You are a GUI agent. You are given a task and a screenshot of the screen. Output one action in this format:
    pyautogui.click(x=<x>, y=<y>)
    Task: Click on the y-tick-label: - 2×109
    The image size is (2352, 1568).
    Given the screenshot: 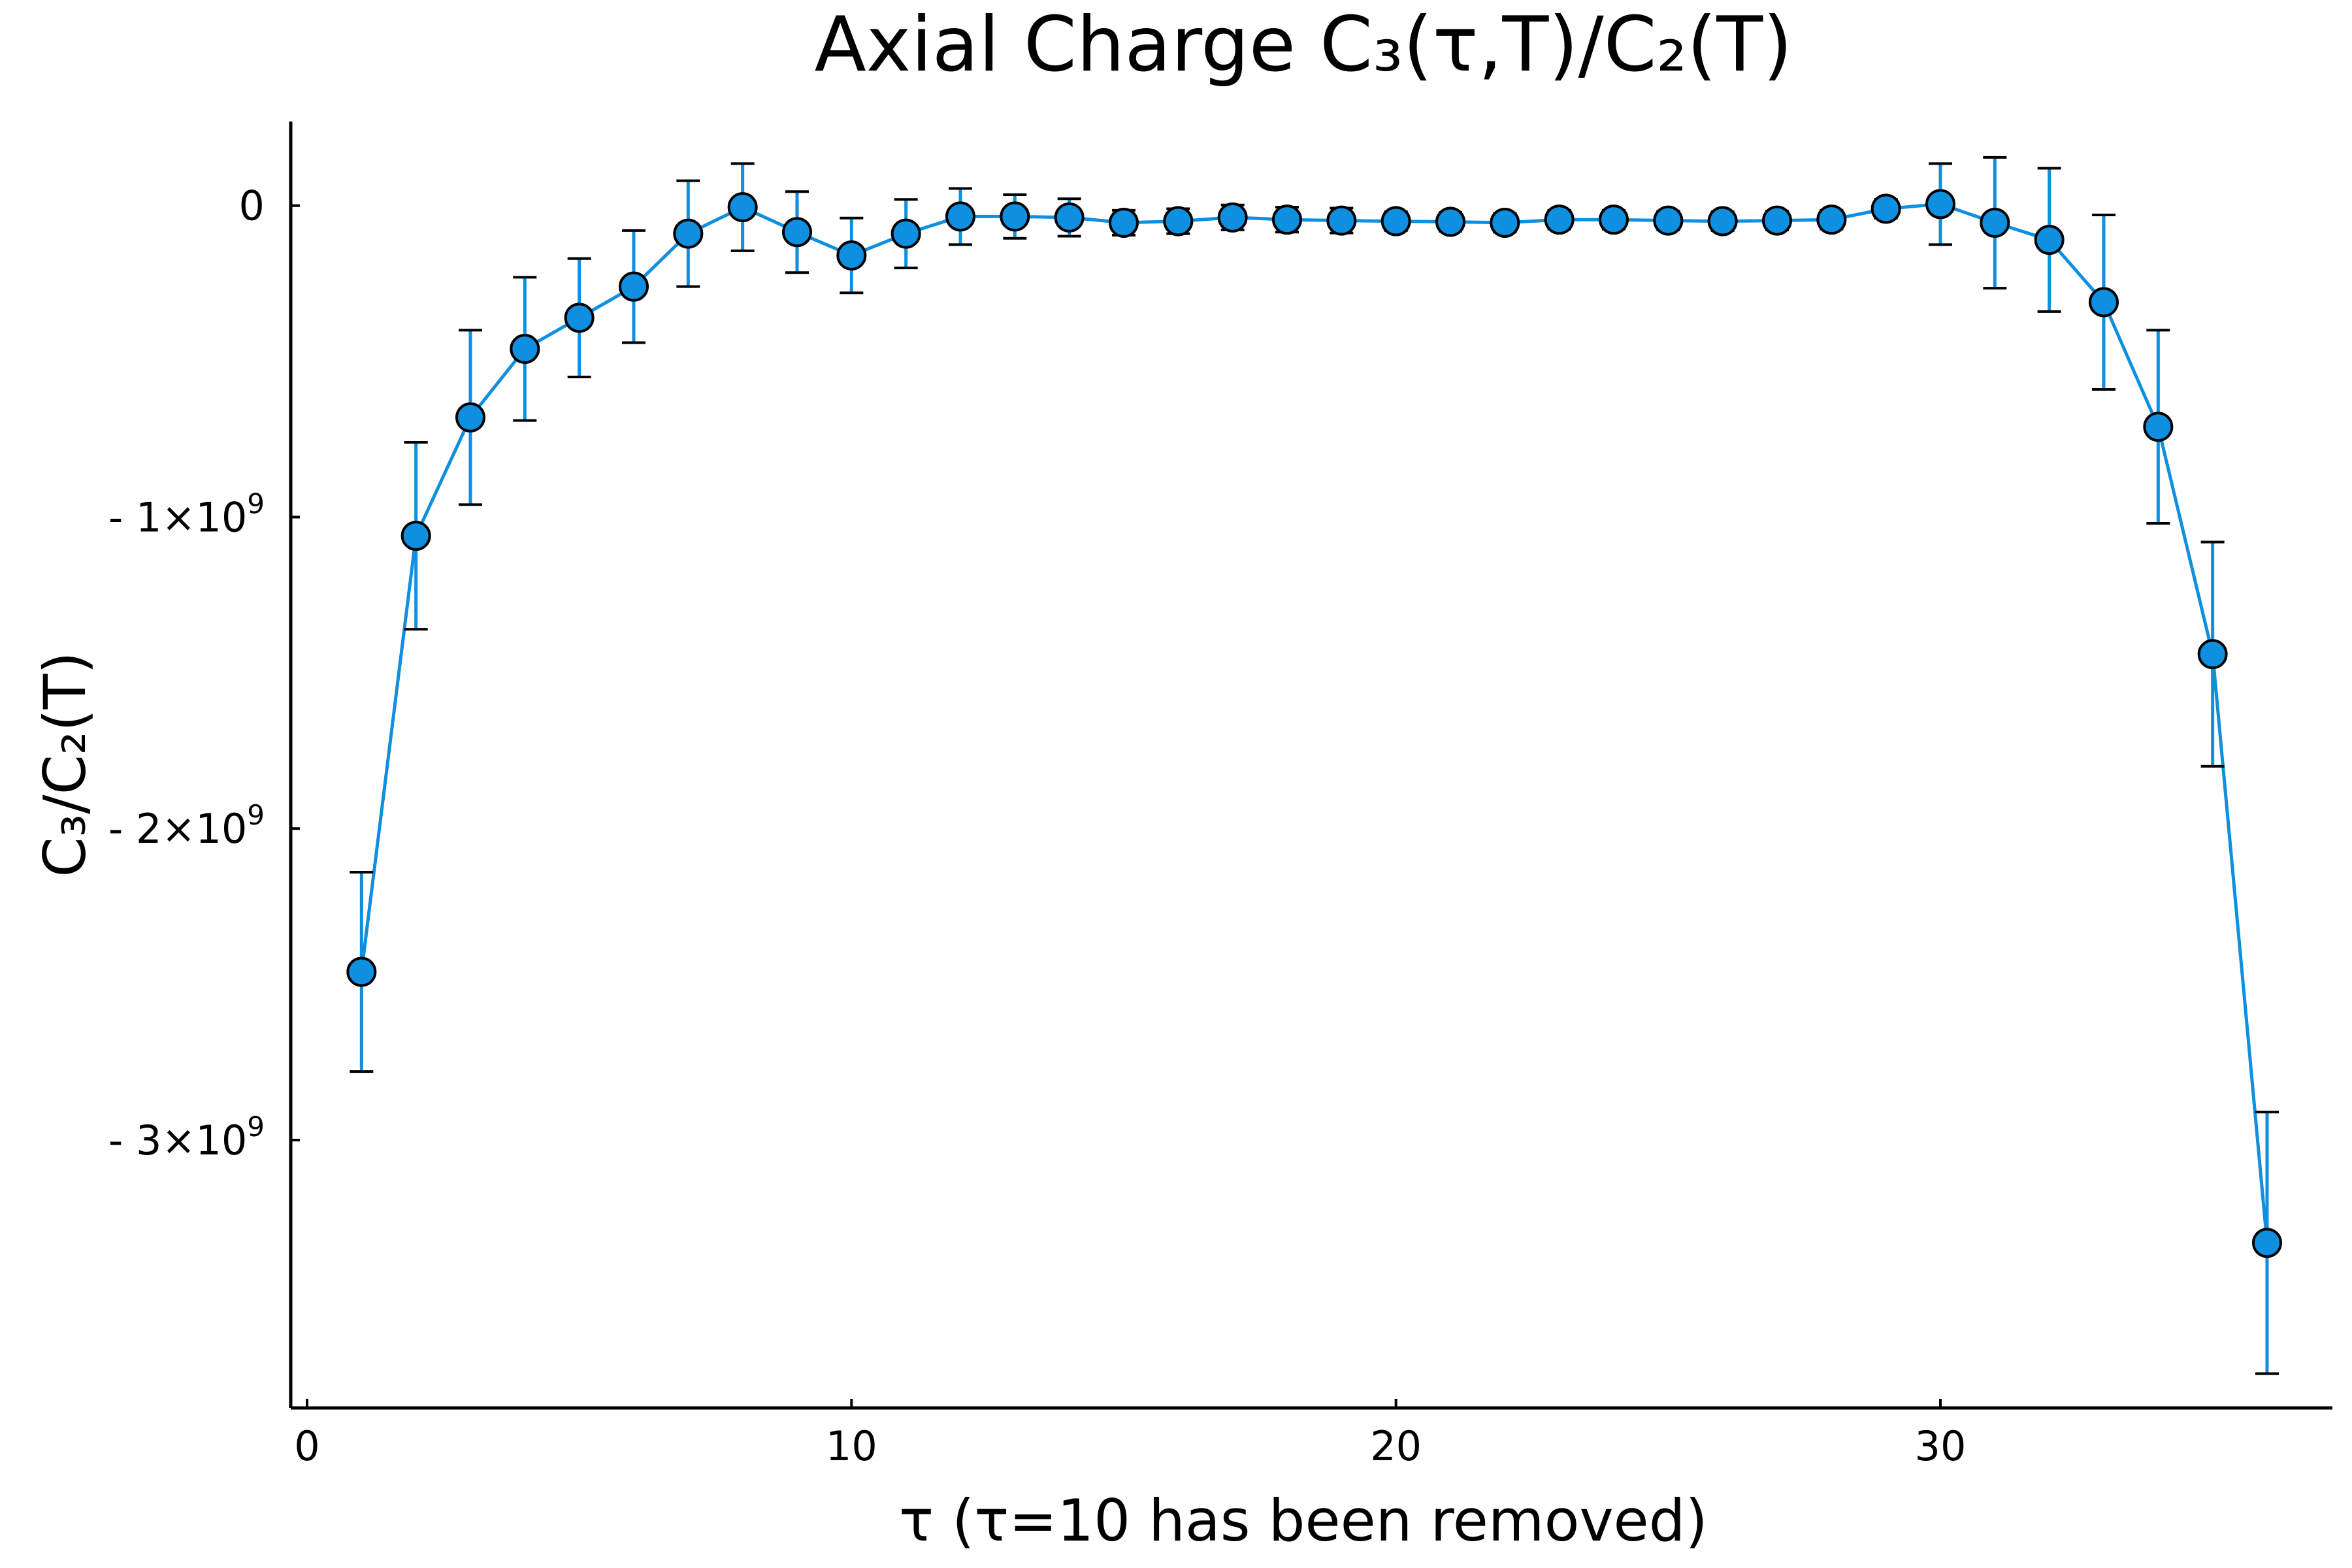 What is the action you would take?
    pyautogui.click(x=186, y=826)
    